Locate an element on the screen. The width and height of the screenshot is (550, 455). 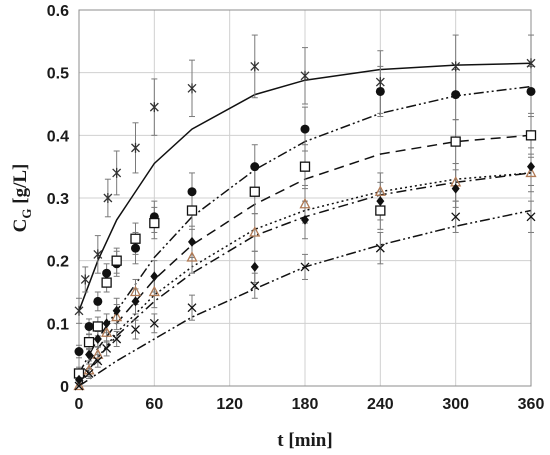
y-axis-title: CG [g/L] is located at coordinates (22, 198).